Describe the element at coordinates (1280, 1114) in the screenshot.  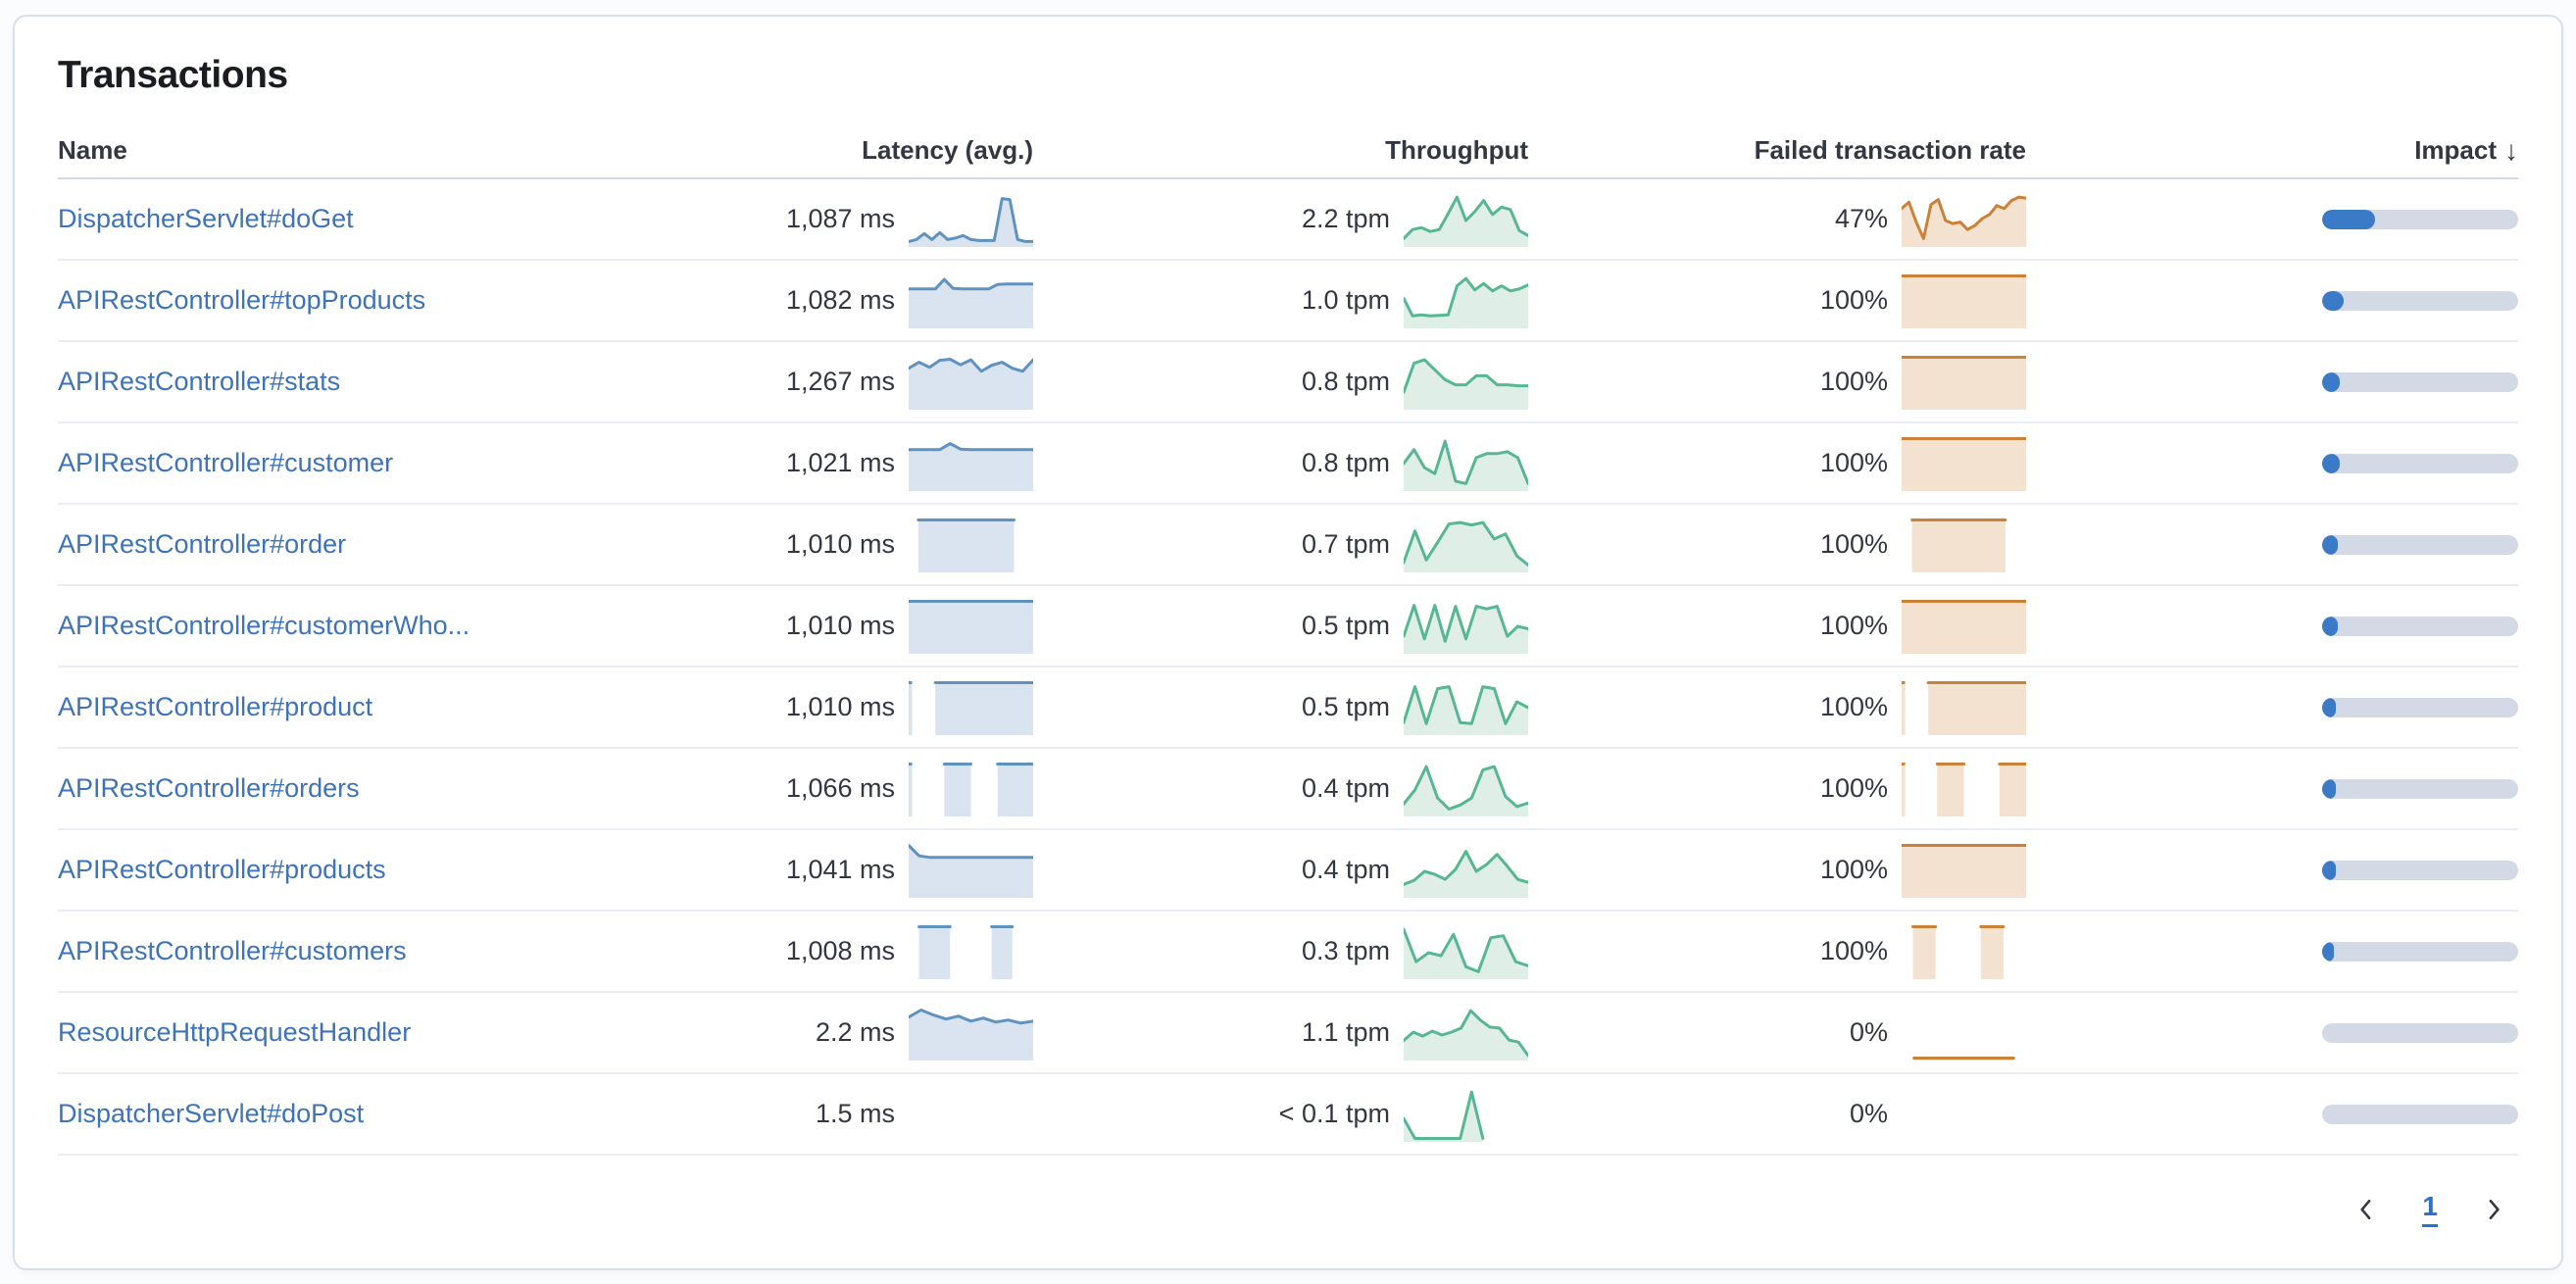
I see `throughput-cell: < 0.1 tpm` at that location.